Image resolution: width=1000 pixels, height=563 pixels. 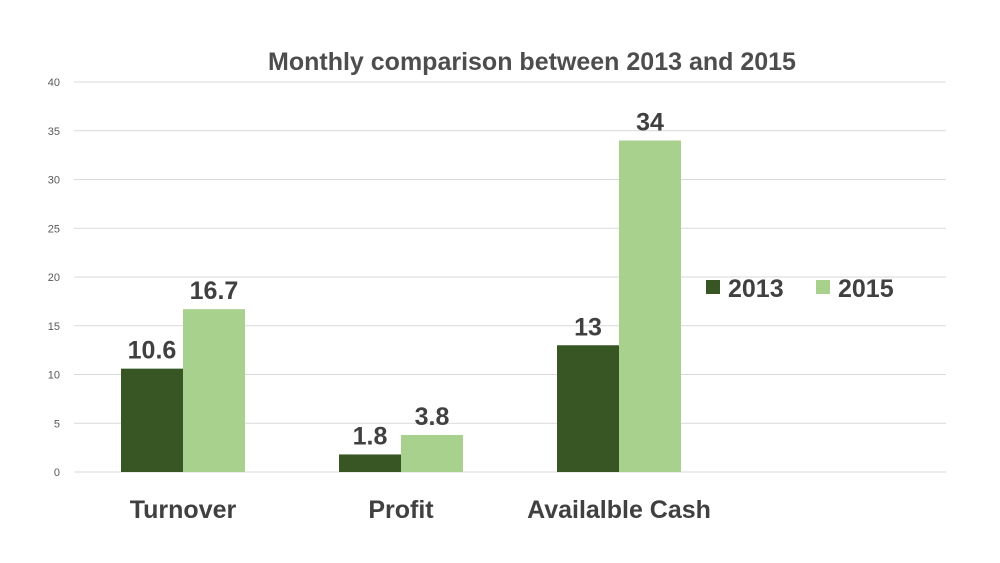 What do you see at coordinates (432, 417) in the screenshot?
I see `data-label: 3.8` at bounding box center [432, 417].